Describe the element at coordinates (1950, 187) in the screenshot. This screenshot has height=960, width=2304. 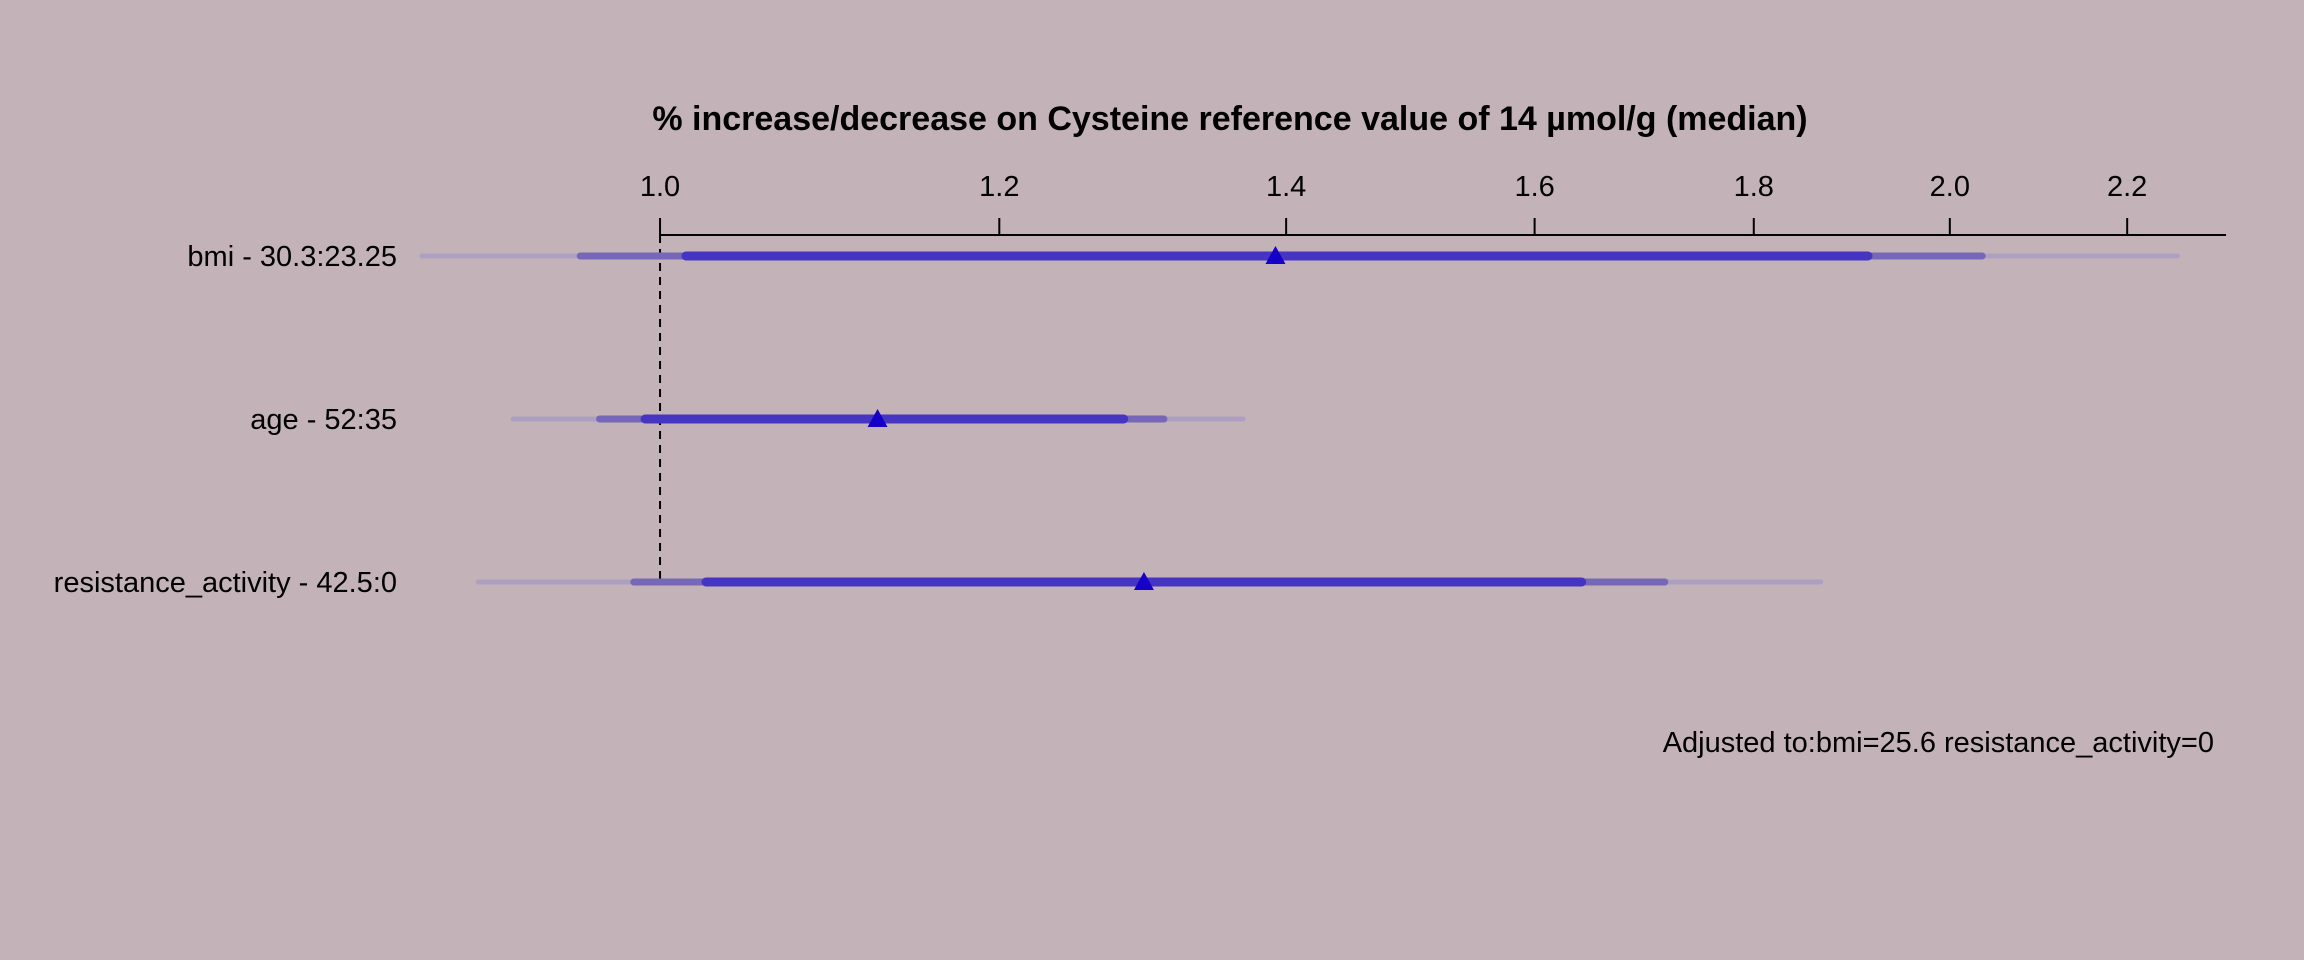
I see `x-tick-label-5: 2.0` at that location.